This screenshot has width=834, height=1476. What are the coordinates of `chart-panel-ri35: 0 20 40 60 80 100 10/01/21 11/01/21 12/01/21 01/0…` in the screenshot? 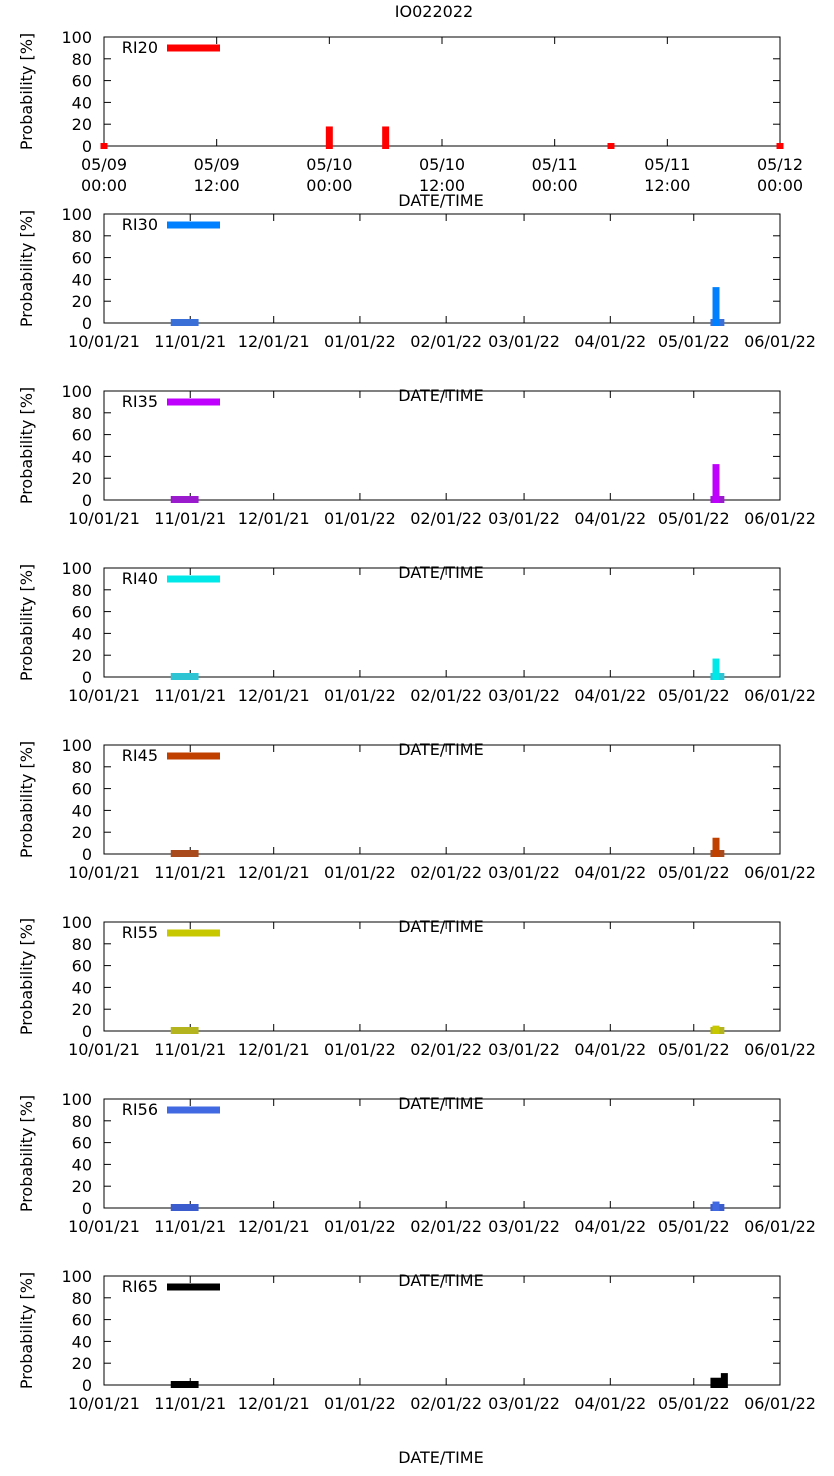 It's located at (416, 482).